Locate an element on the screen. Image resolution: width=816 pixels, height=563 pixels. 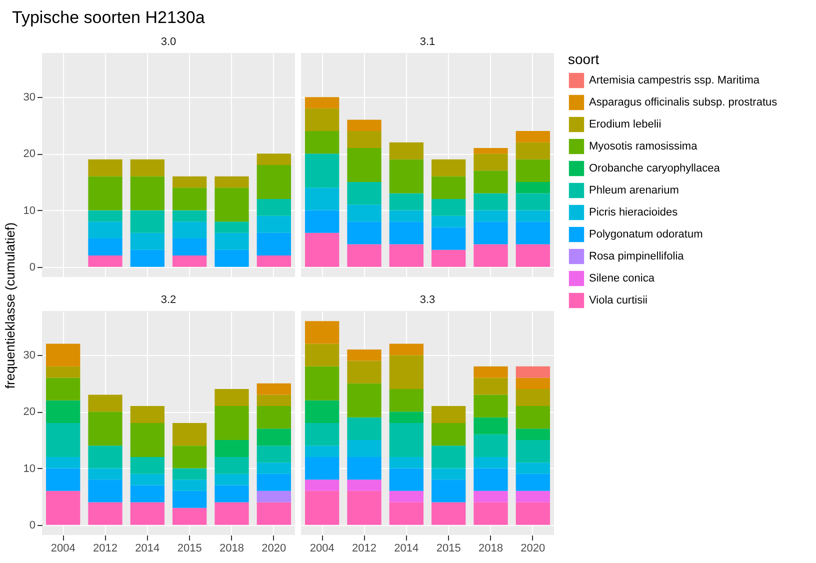
legend-label: Viola curtisii is located at coordinates (618, 300).